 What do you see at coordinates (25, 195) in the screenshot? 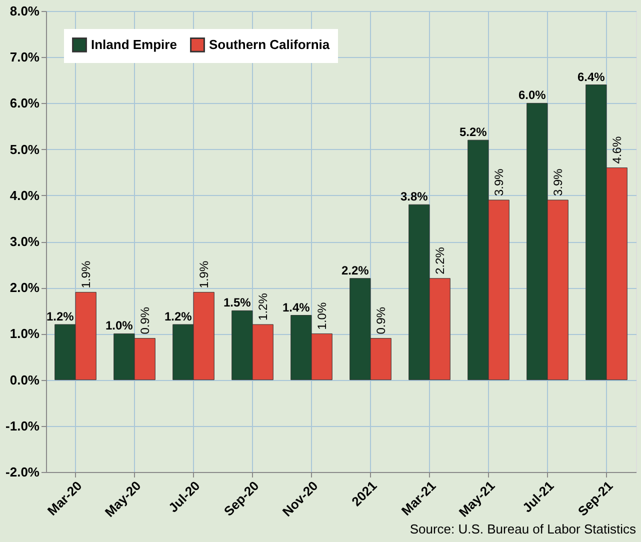
I see `y-tick-label: 4.0%` at bounding box center [25, 195].